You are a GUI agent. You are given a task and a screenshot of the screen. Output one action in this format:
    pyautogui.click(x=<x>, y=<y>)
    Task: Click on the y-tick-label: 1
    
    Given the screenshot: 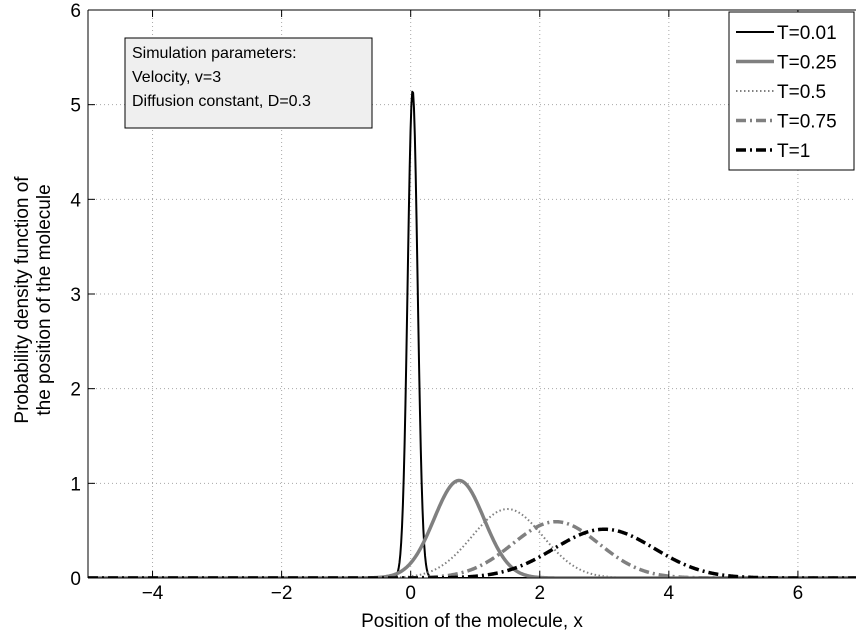 What is the action you would take?
    pyautogui.click(x=75, y=484)
    